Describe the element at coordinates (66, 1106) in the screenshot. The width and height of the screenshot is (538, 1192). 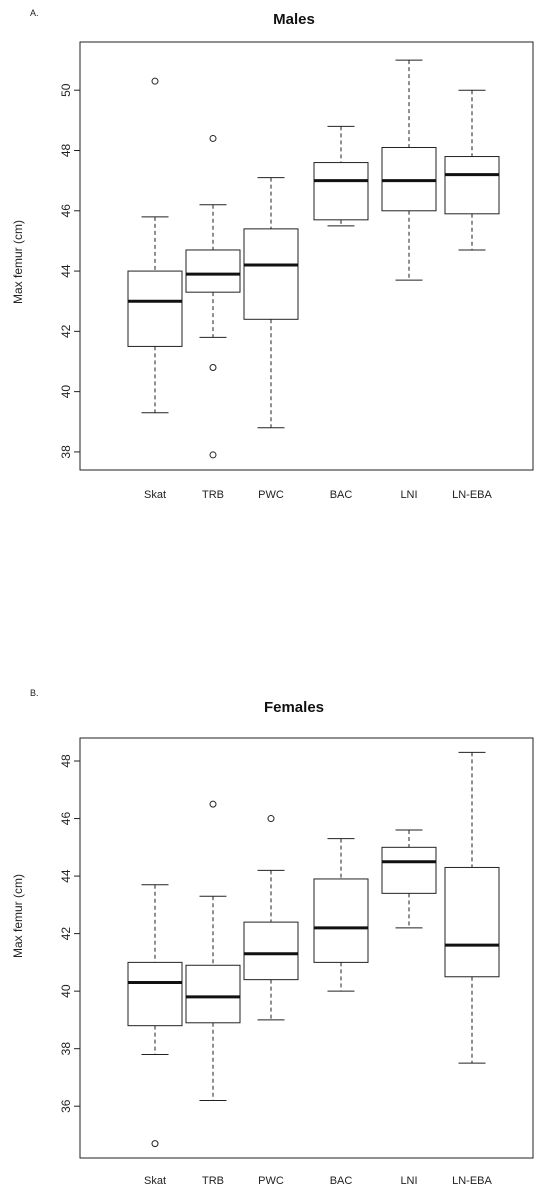
I see `y-tick-label: 36` at that location.